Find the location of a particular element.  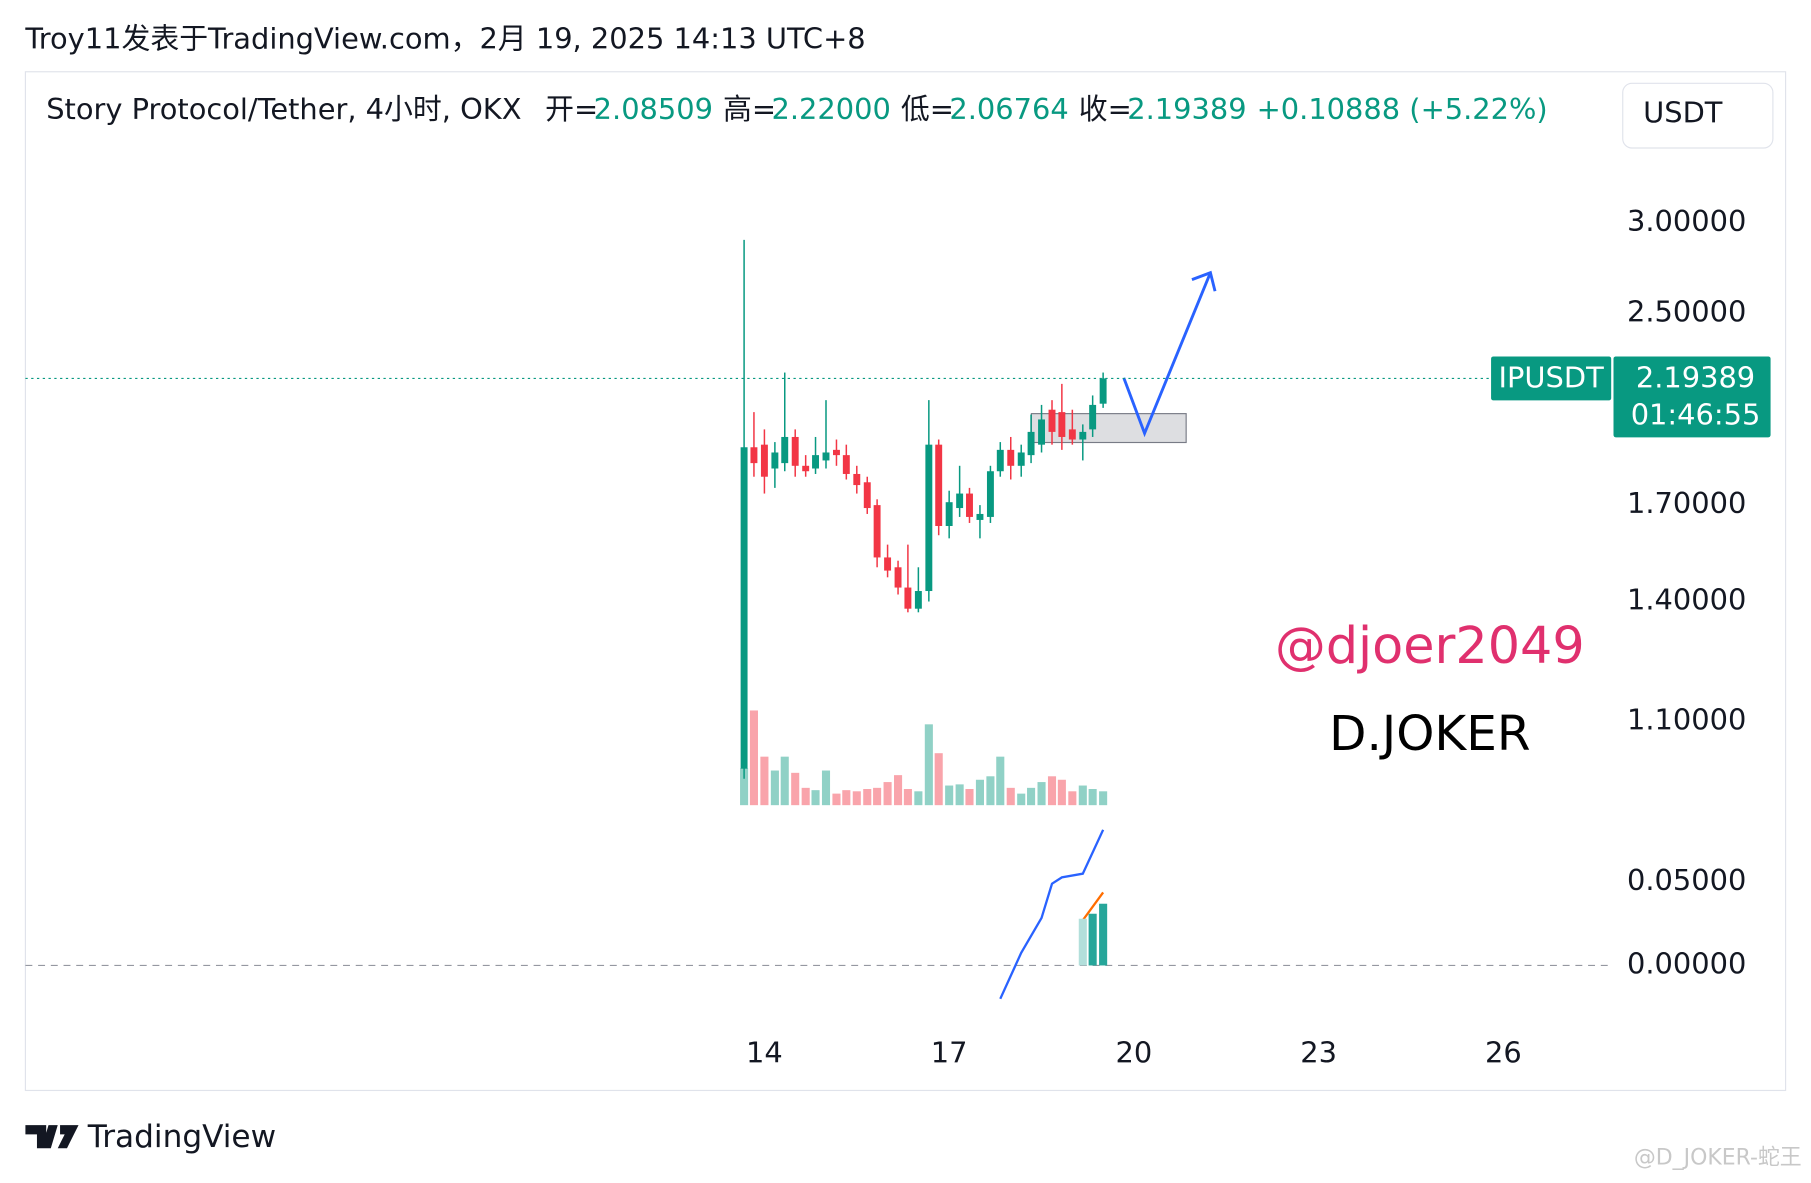

legend-change: +0.10888 (+5.22%) is located at coordinates (1402, 109).